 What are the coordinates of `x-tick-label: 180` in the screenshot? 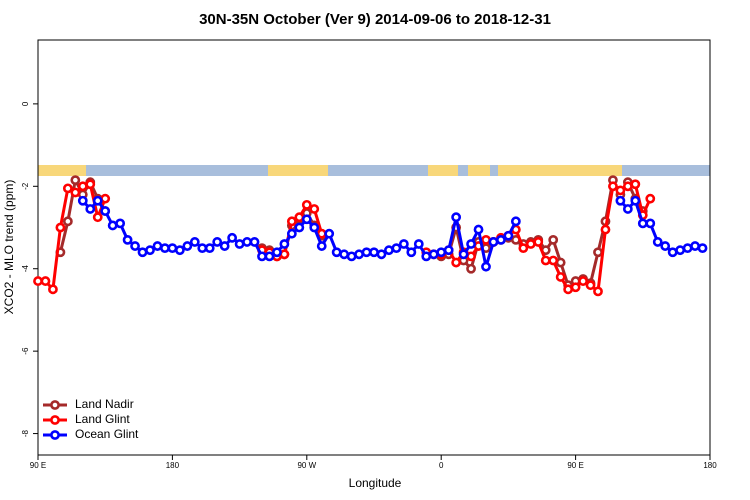 It's located at (710, 465).